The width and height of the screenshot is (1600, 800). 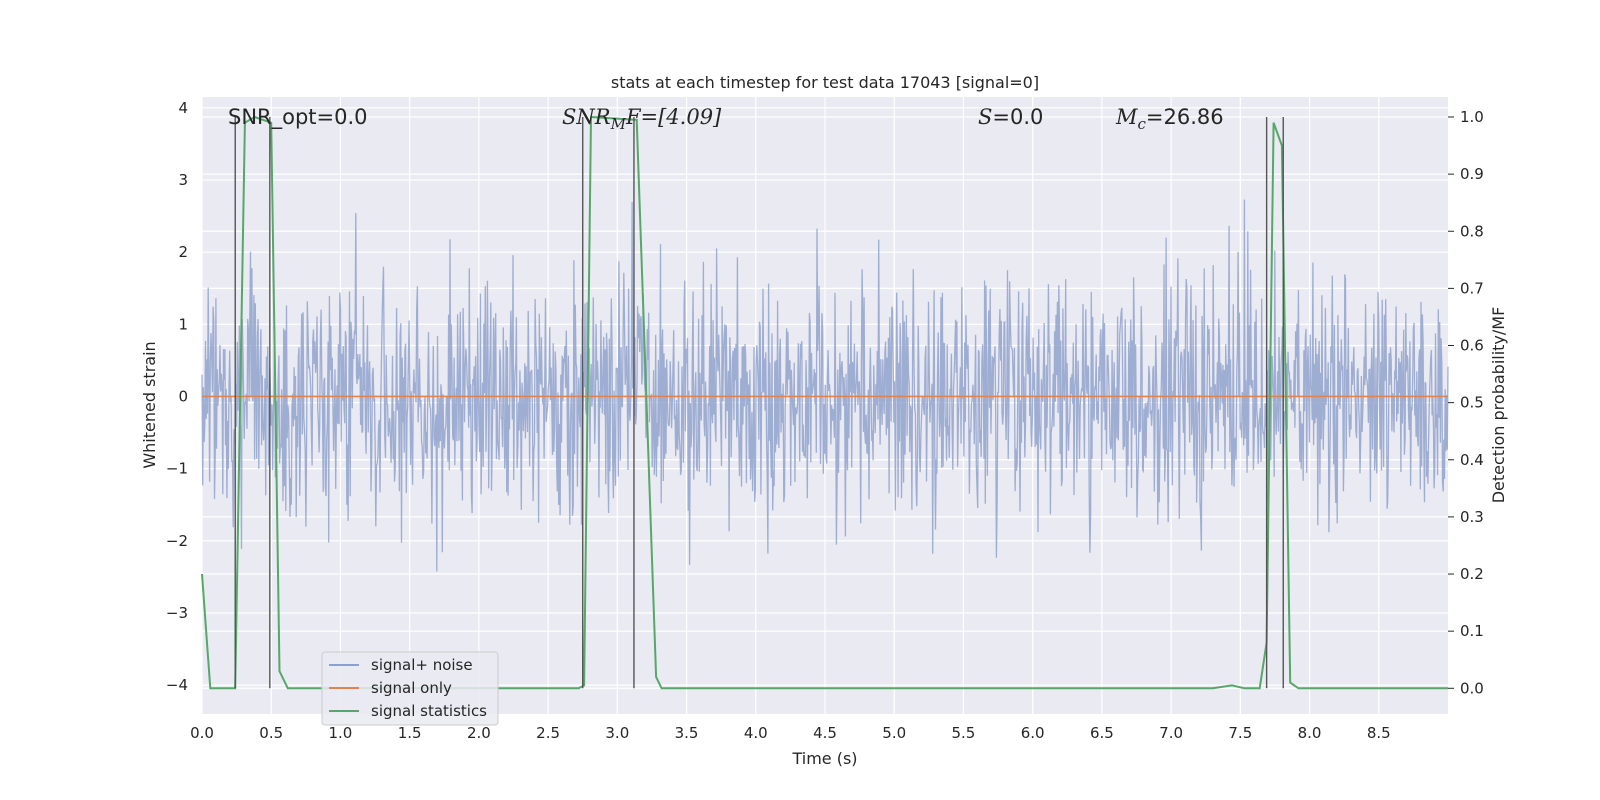 What do you see at coordinates (183, 252) in the screenshot?
I see `y-tick-label-6: 2` at bounding box center [183, 252].